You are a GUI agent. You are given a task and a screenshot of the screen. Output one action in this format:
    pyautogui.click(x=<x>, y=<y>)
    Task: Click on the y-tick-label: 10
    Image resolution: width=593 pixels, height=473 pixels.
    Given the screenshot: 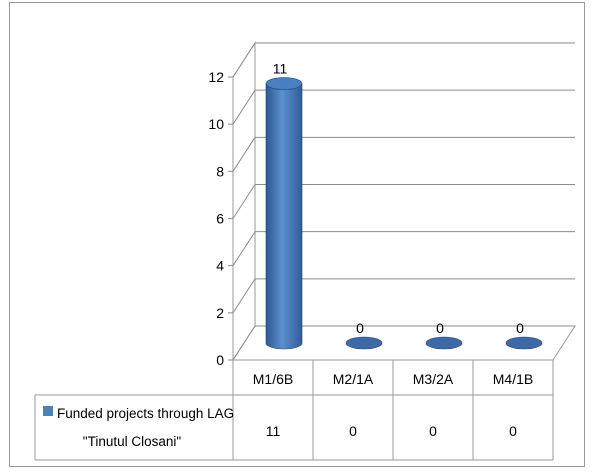 What is the action you would take?
    pyautogui.click(x=216, y=124)
    